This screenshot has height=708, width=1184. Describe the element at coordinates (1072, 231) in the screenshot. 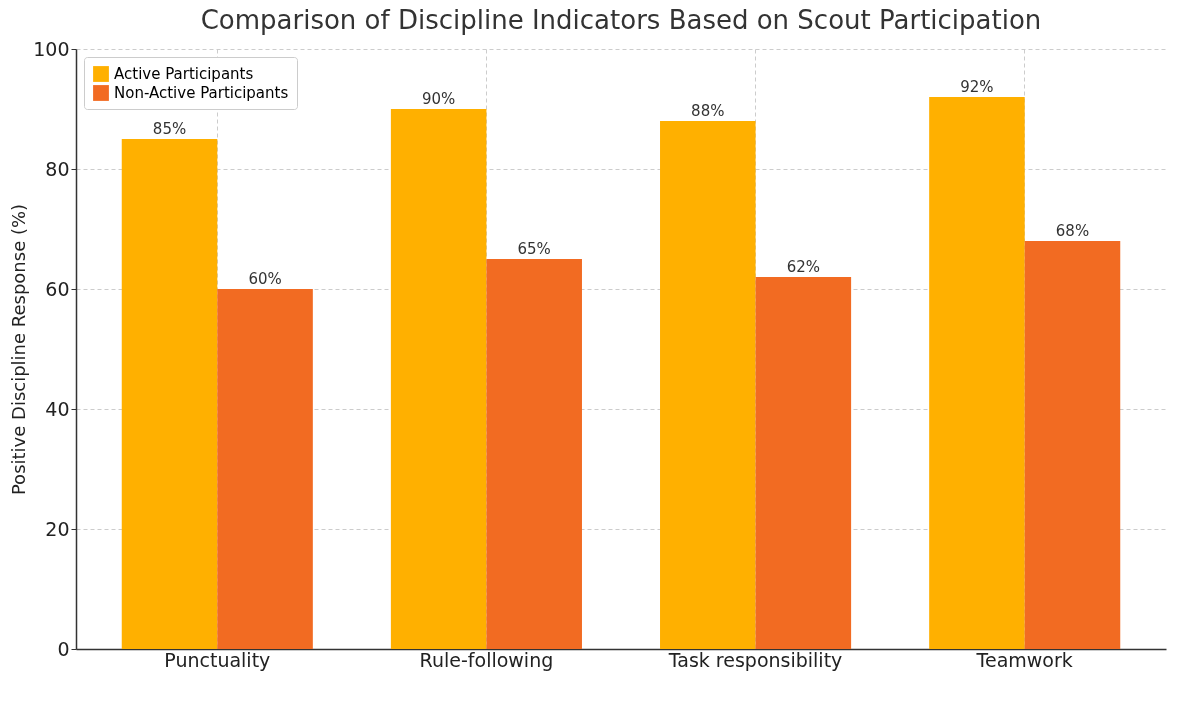

I see `data-label: 68%` at that location.